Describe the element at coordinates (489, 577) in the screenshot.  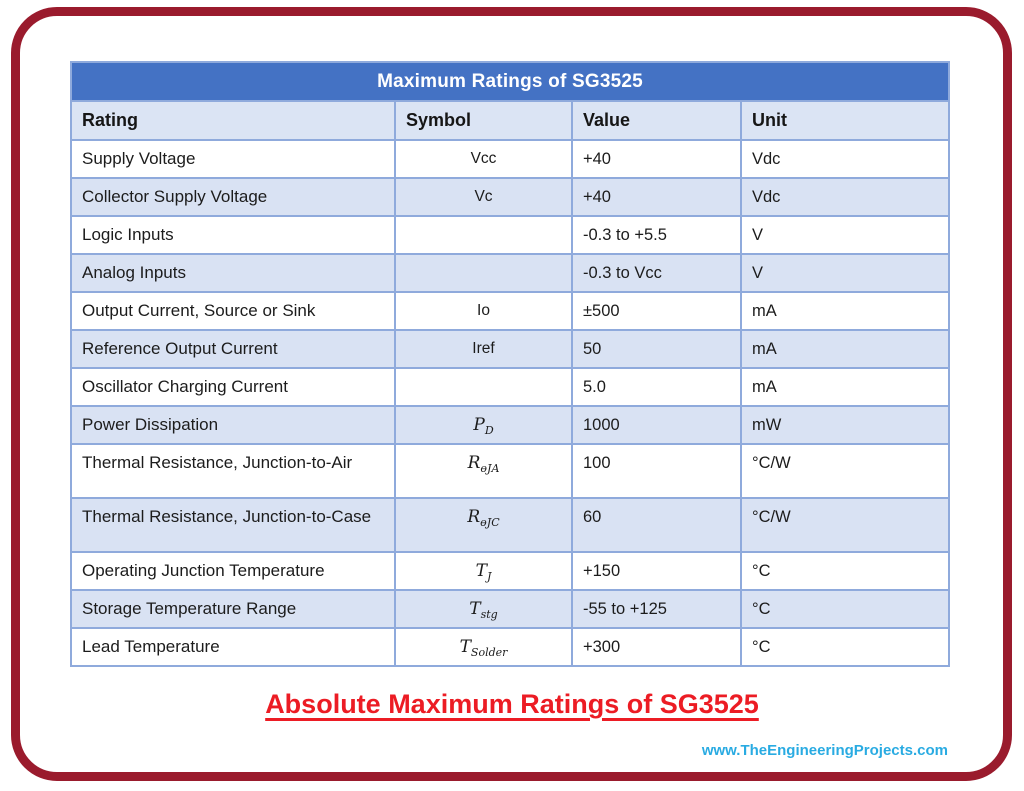
I see `symbol-subscript: J` at that location.